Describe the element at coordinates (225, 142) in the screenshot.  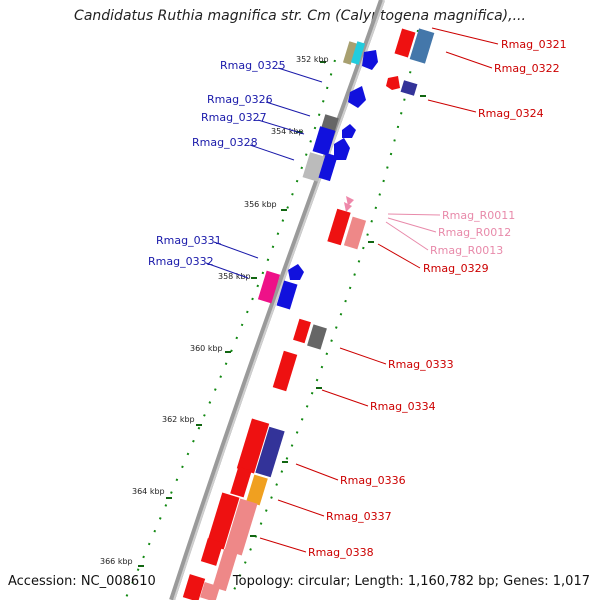
I see `gene-label: Rmag_0328` at that location.